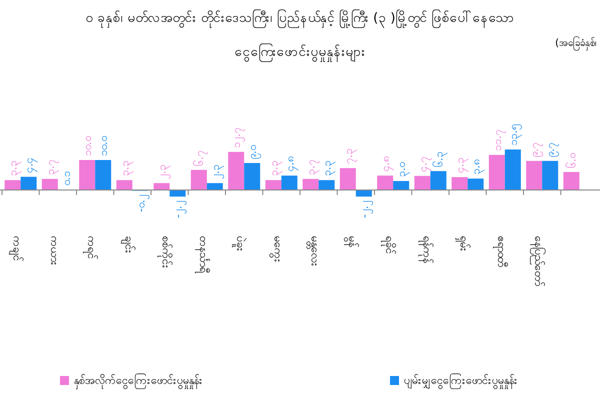 This screenshot has width=600, height=402. What do you see at coordinates (461, 166) in the screenshot?
I see `data-label: ၄.၃` at bounding box center [461, 166].